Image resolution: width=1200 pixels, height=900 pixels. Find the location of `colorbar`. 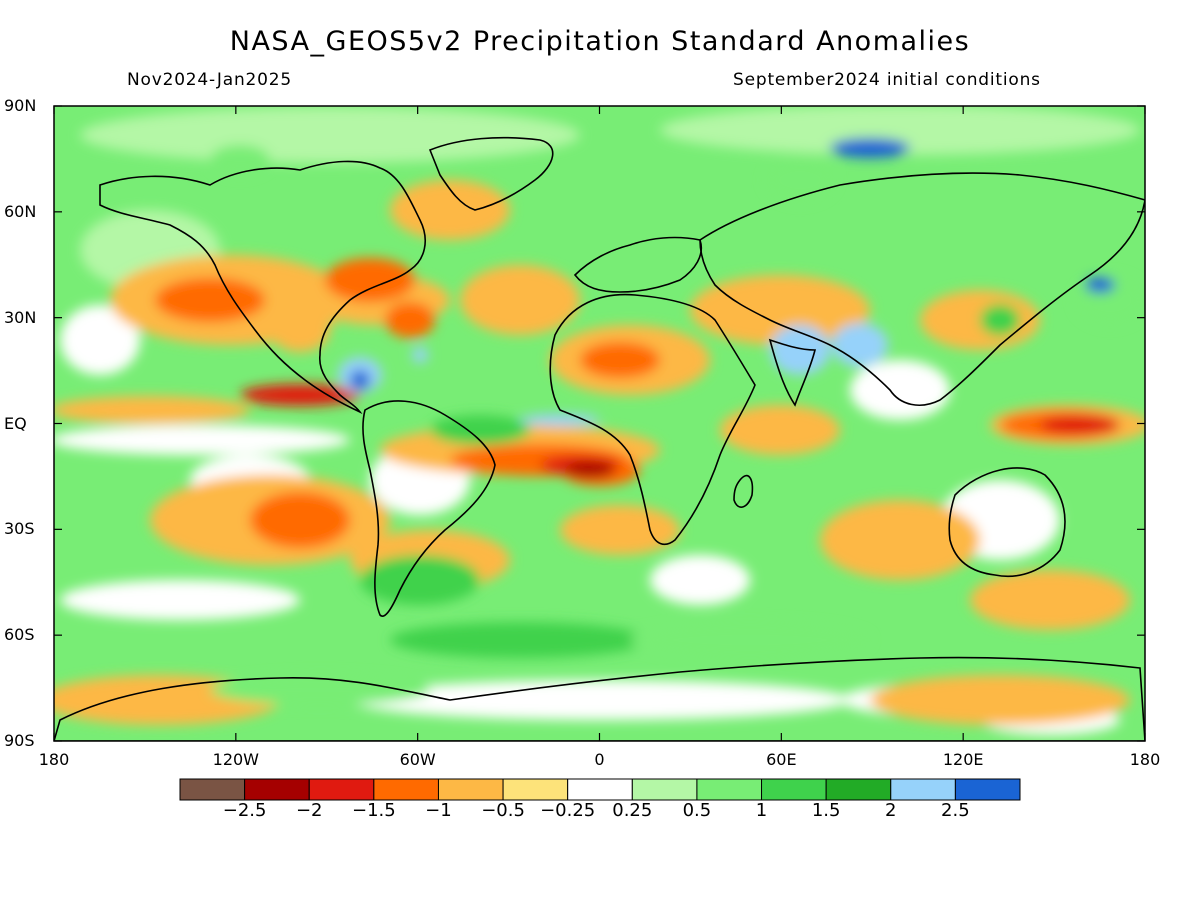

colorbar is located at coordinates (600, 789).